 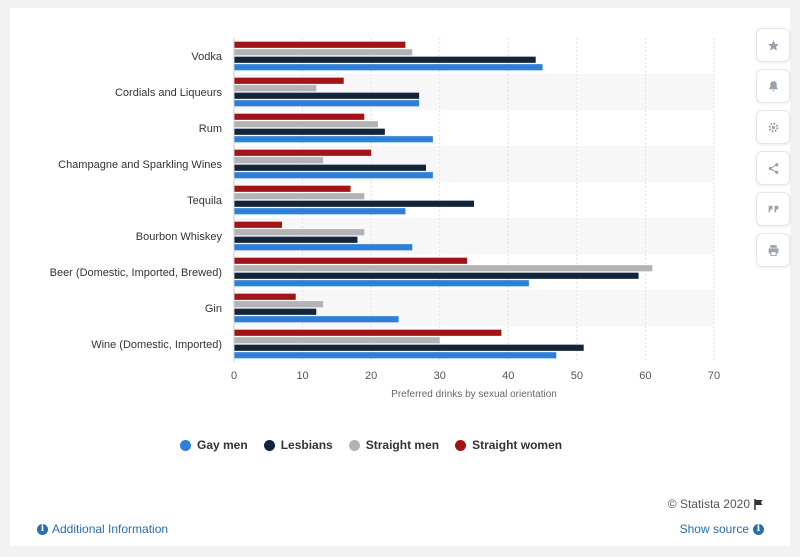 I want to click on quote-icon, so click(x=773, y=208).